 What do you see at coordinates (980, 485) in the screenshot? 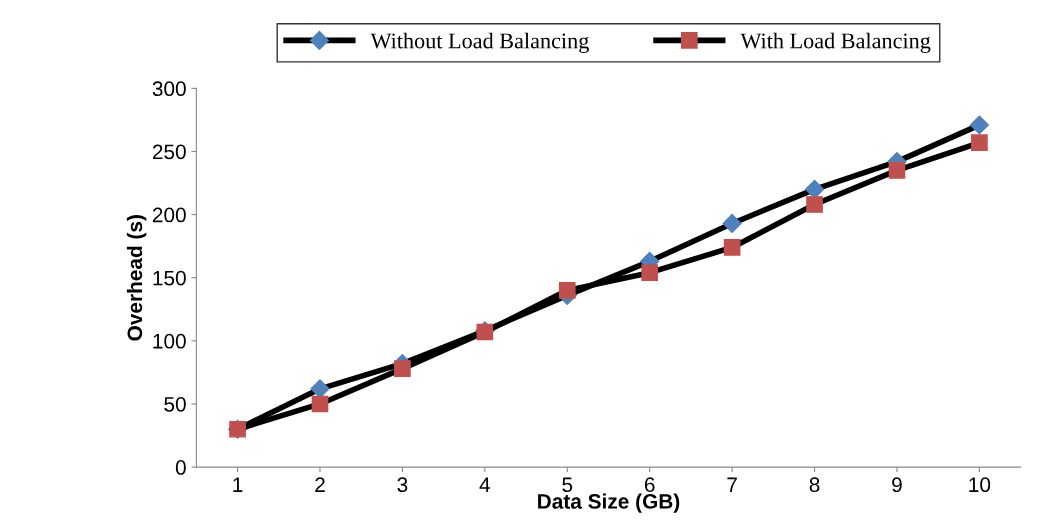
I see `x-tick-label: 10` at bounding box center [980, 485].